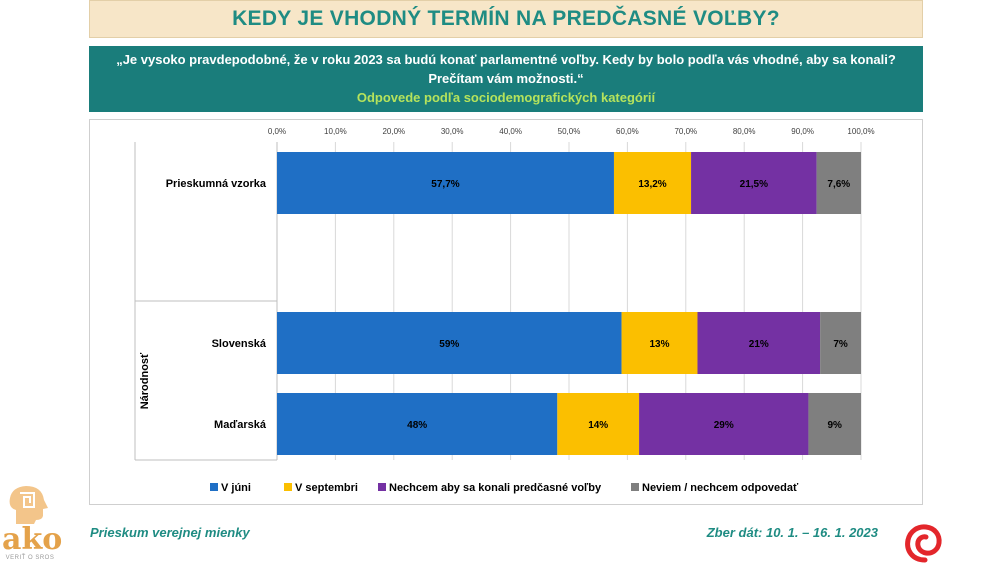 This screenshot has height=568, width=1000. Describe the element at coordinates (277, 131) in the screenshot. I see `x-tick-label: 0,0%` at that location.